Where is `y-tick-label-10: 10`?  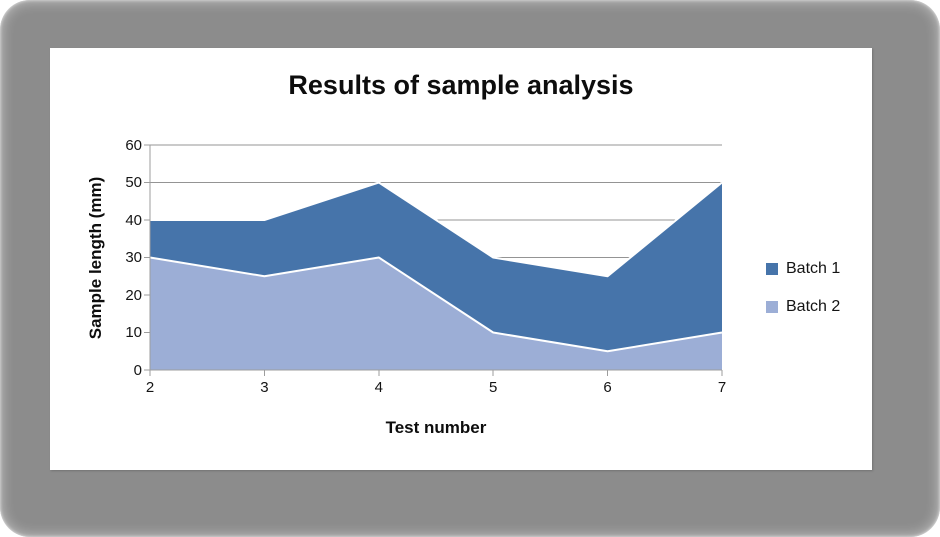 y-tick-label-10: 10 is located at coordinates (133, 332).